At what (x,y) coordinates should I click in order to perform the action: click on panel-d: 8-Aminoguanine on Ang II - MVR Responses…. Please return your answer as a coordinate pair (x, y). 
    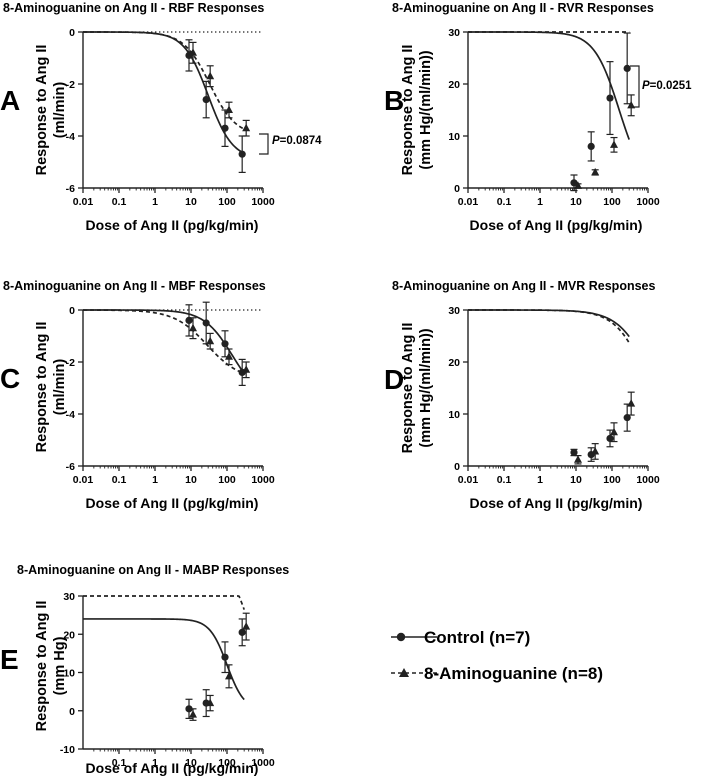
    Looking at the image, I should click on (522, 395).